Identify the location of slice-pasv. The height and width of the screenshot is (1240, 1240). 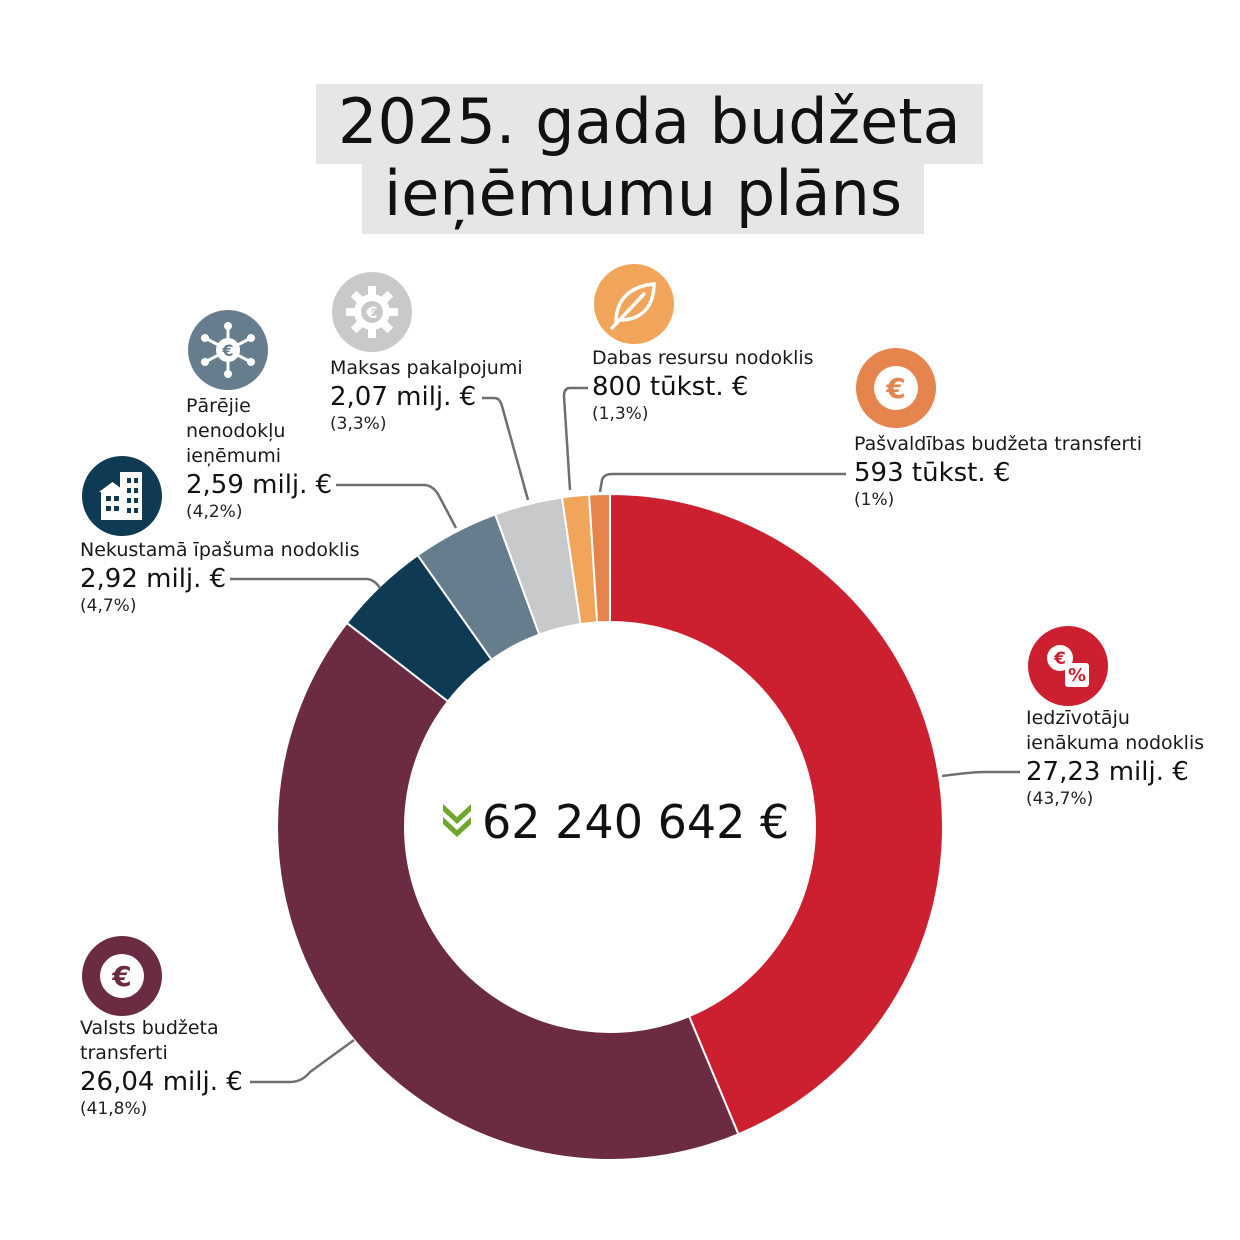
(599, 558).